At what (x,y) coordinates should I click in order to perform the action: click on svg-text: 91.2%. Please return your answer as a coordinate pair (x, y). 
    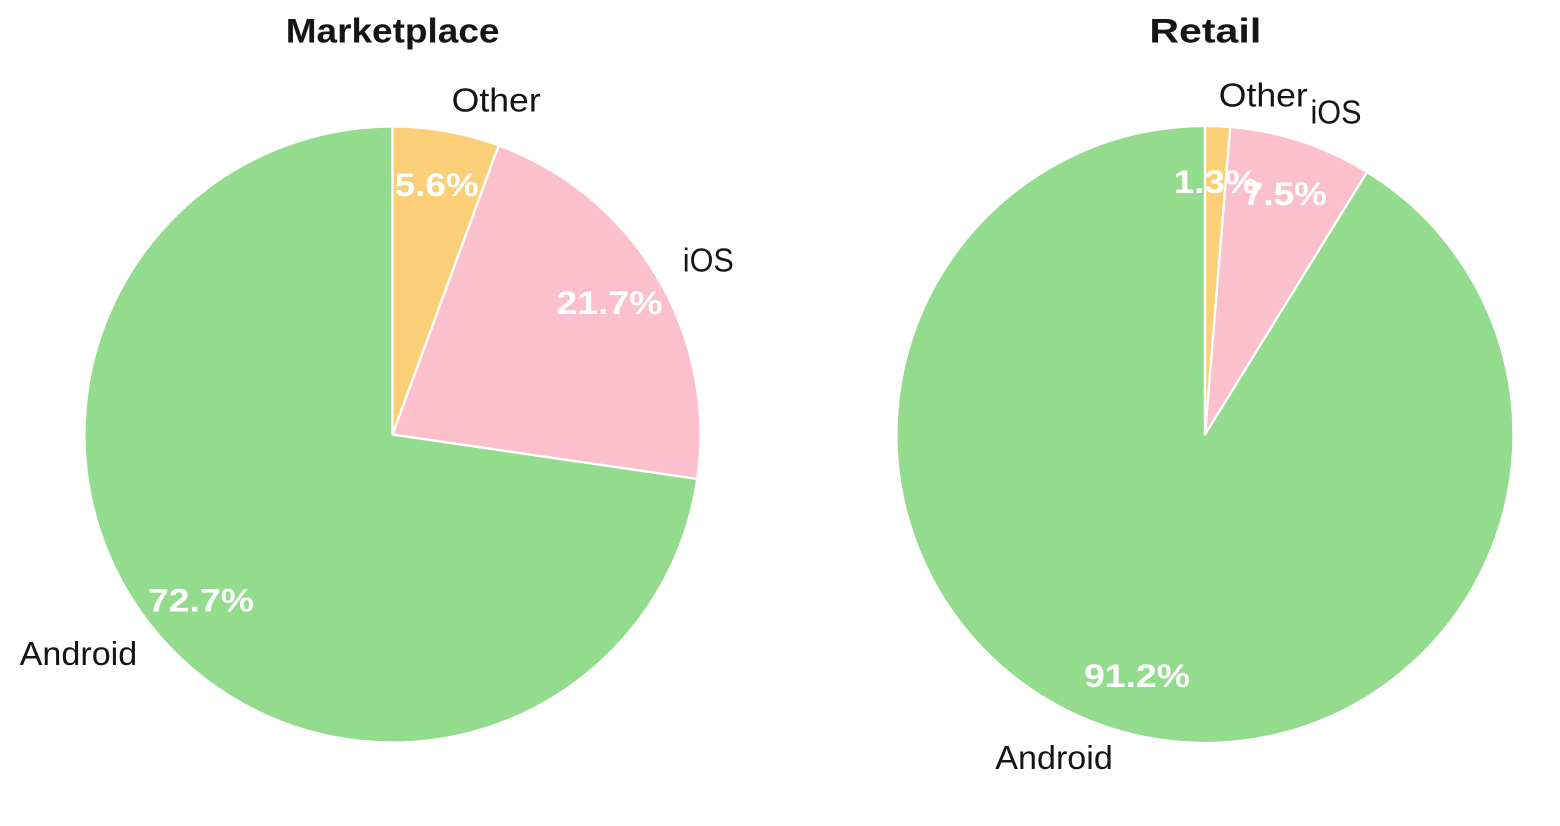
    Looking at the image, I should click on (1137, 676).